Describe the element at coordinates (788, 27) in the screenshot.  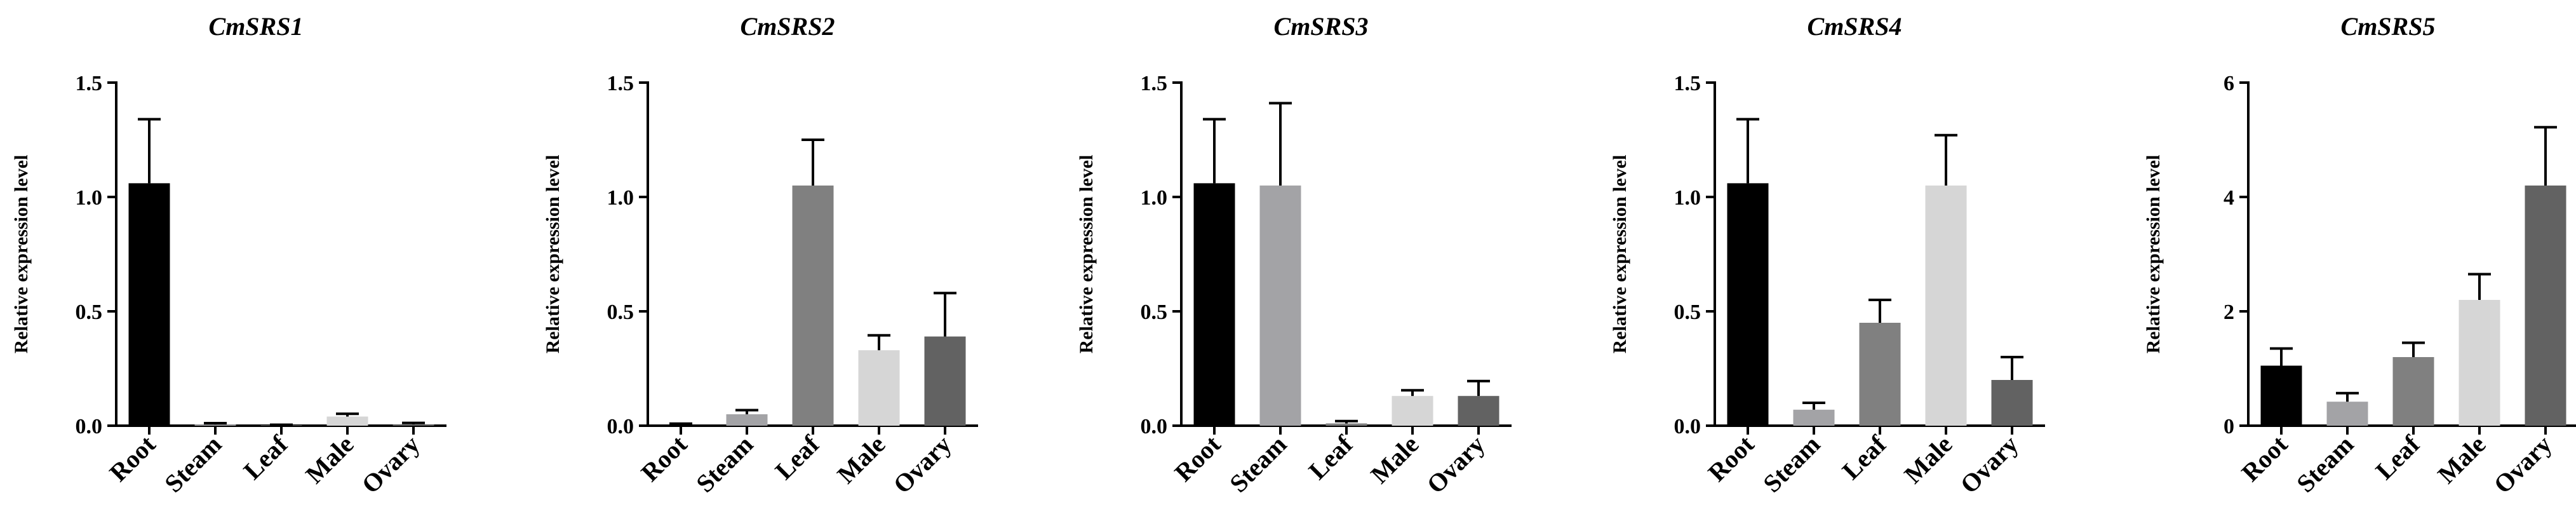
I see `chart-title: CmSRS2` at that location.